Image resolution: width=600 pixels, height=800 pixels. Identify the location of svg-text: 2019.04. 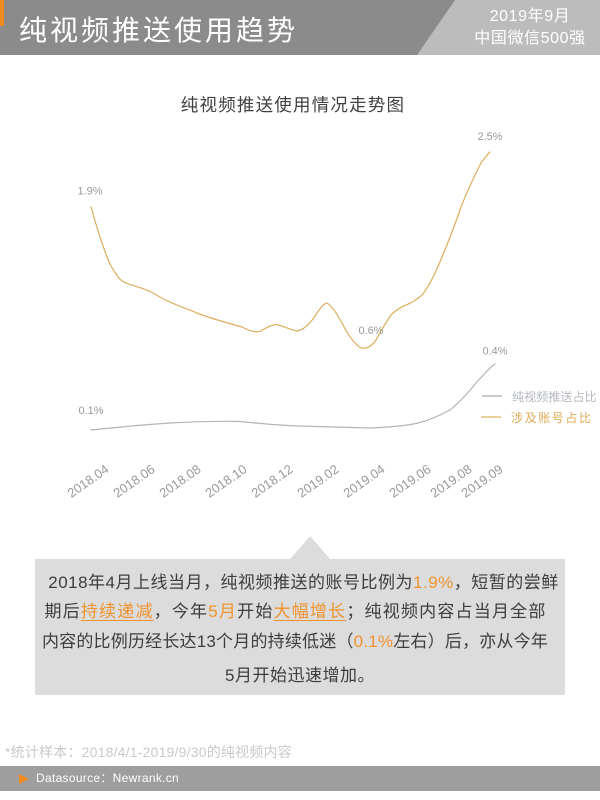
(363, 480).